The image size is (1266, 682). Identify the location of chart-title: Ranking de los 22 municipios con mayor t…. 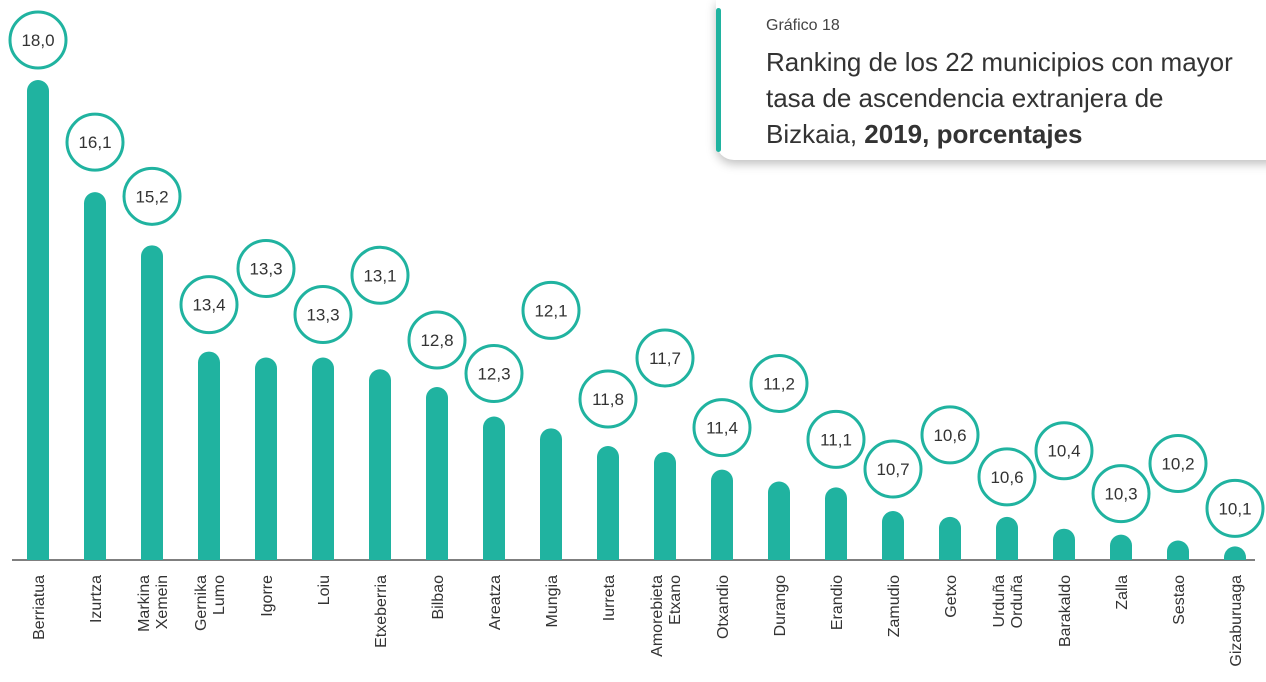
(1011, 98).